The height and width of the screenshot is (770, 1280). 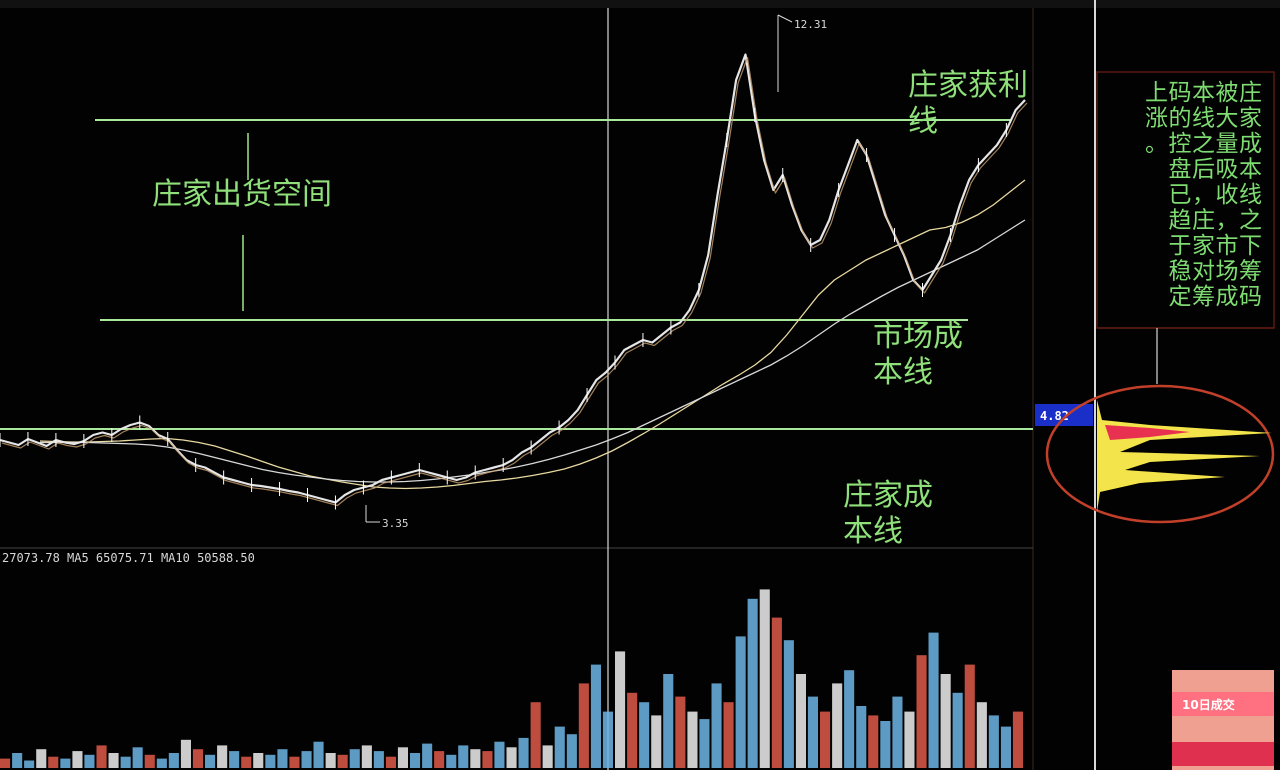 I want to click on chip-distribution-fill, so click(x=1184, y=456).